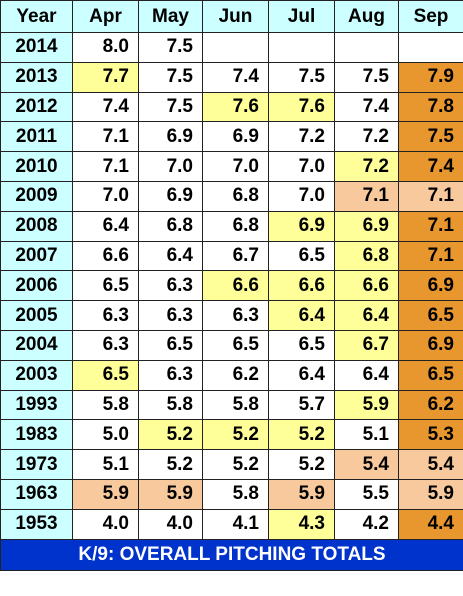  Describe the element at coordinates (231, 494) in the screenshot. I see `table-row: 1963 5.9 5.9 5.8 5.9 5.5 5.9` at that location.